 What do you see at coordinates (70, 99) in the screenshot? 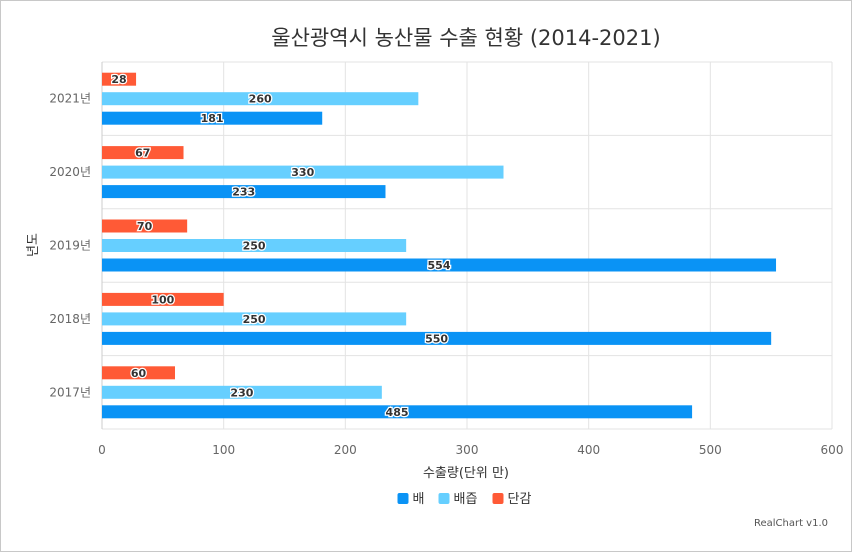
I see `y-tick-label: 2021년` at bounding box center [70, 99].